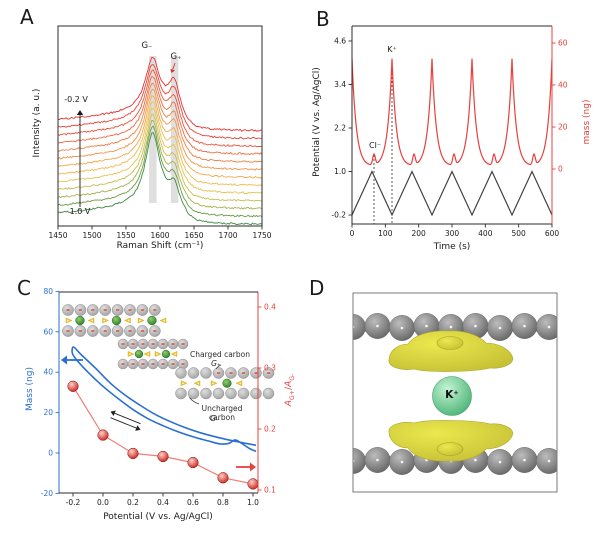 This screenshot has height=533, width=600. What do you see at coordinates (125, 420) in the screenshot?
I see `cycle-direction-arrows` at bounding box center [125, 420].